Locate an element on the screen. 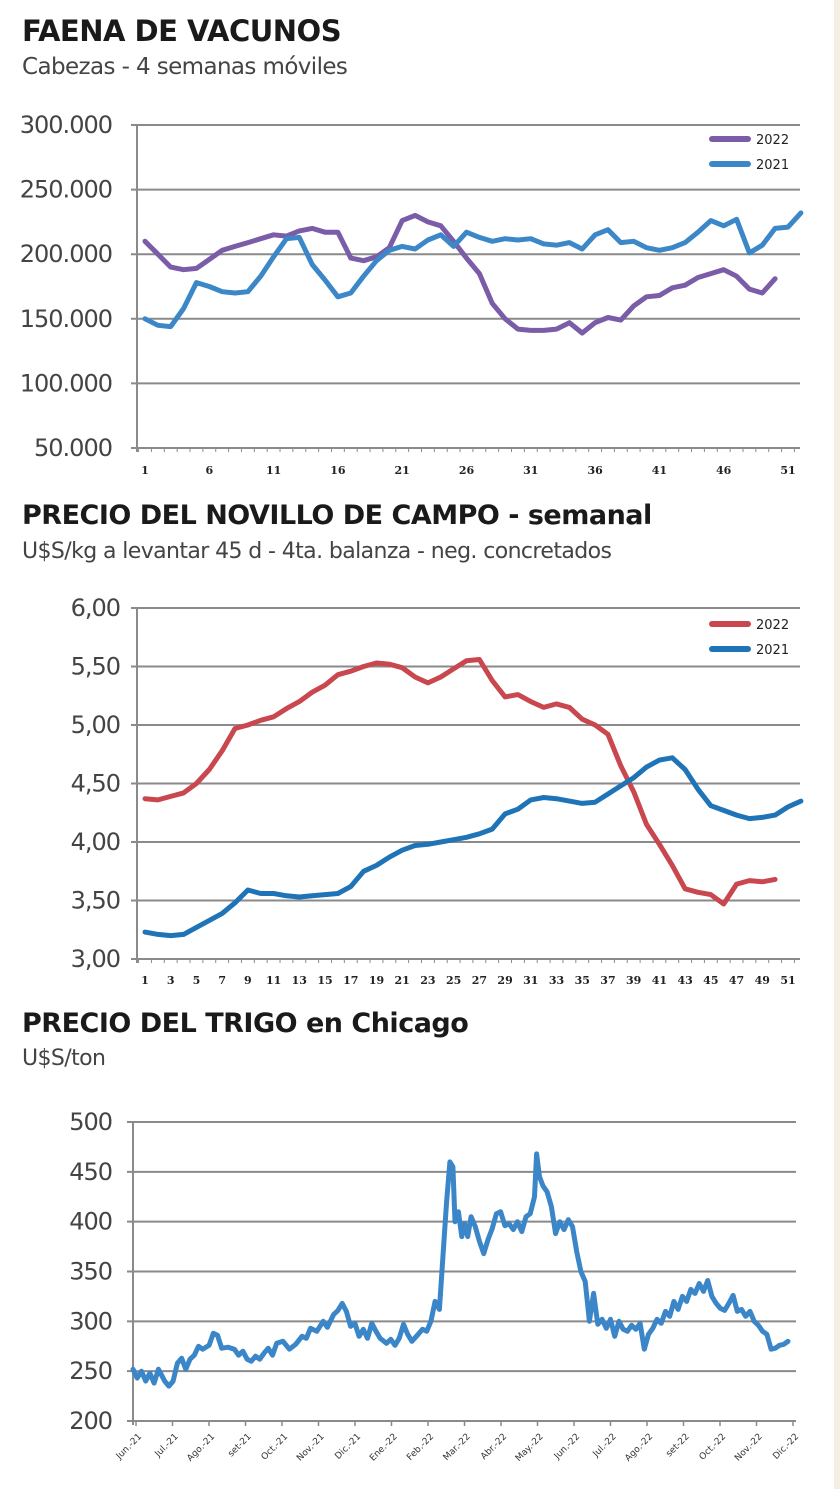 The width and height of the screenshot is (840, 1489). x-tick-label: 23 is located at coordinates (427, 980).